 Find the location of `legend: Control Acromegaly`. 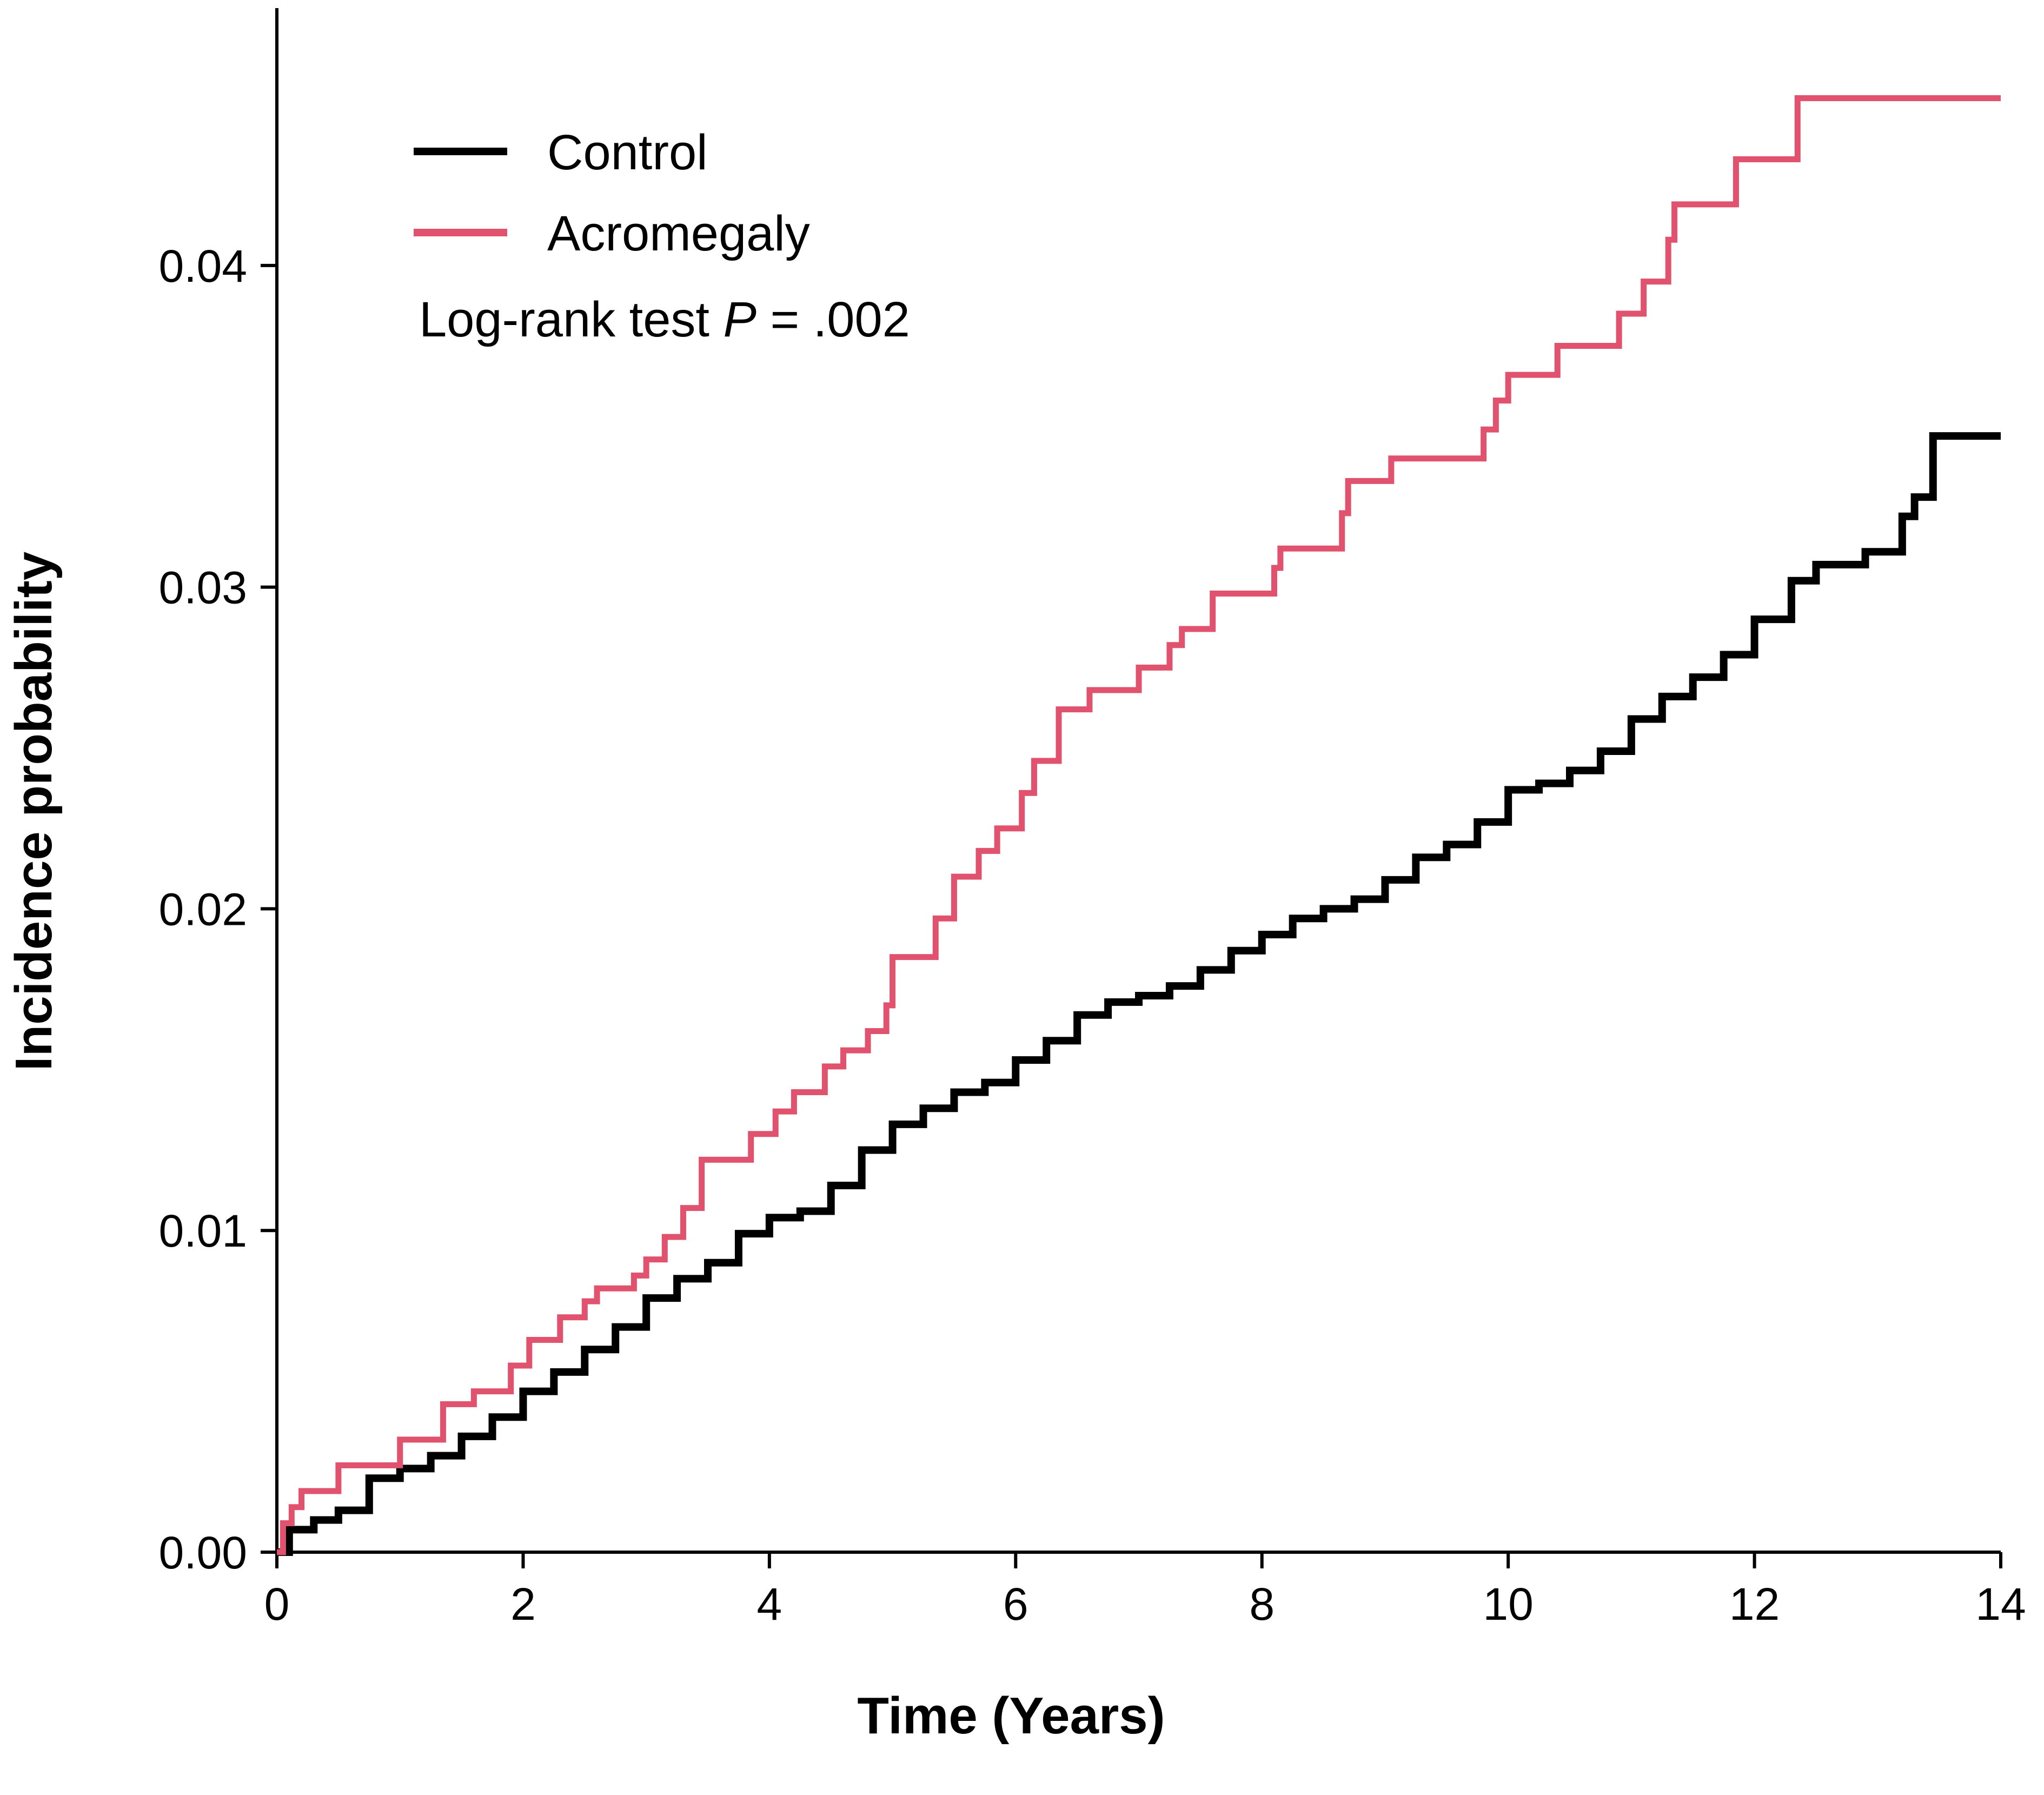

legend: Control Acromegaly is located at coordinates (612, 193).